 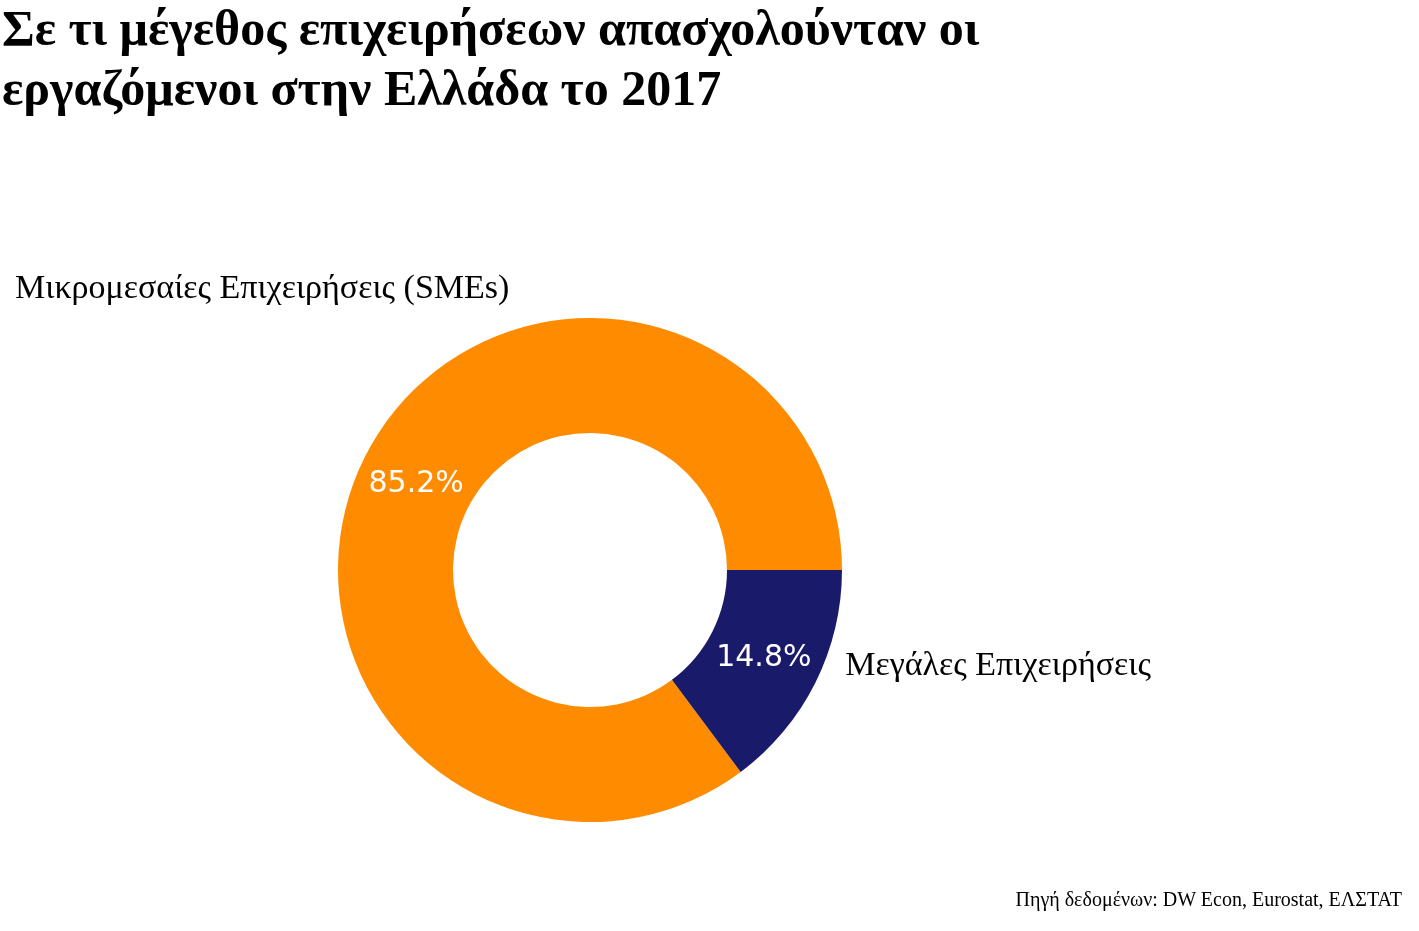 I want to click on donut-slice, so click(x=756, y=671).